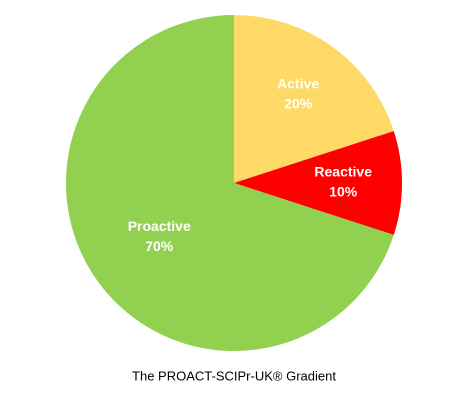  What do you see at coordinates (343, 172) in the screenshot?
I see `slice-label: Reactive` at bounding box center [343, 172].